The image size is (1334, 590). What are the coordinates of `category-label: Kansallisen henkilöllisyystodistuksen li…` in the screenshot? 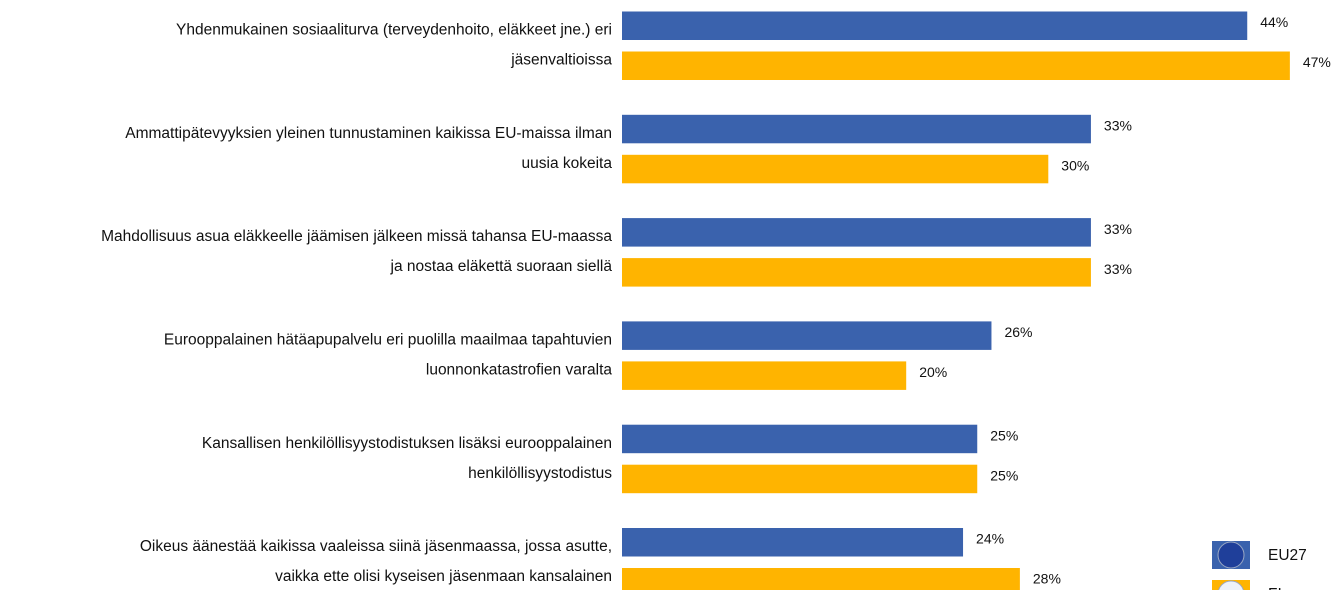 It's located at (407, 443).